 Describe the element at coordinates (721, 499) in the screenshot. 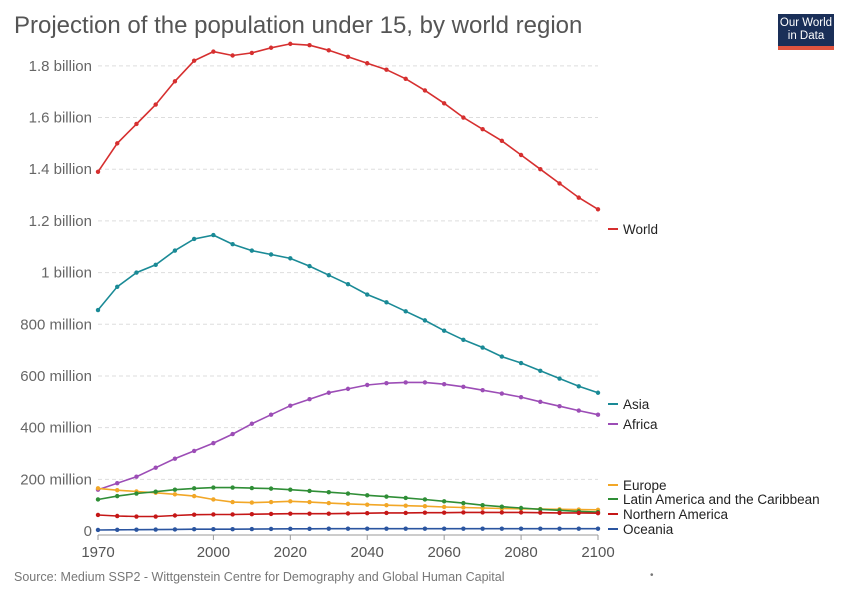

I see `legend-label-latin-america-and-the-caribbean: Latin America and the Caribbean` at that location.